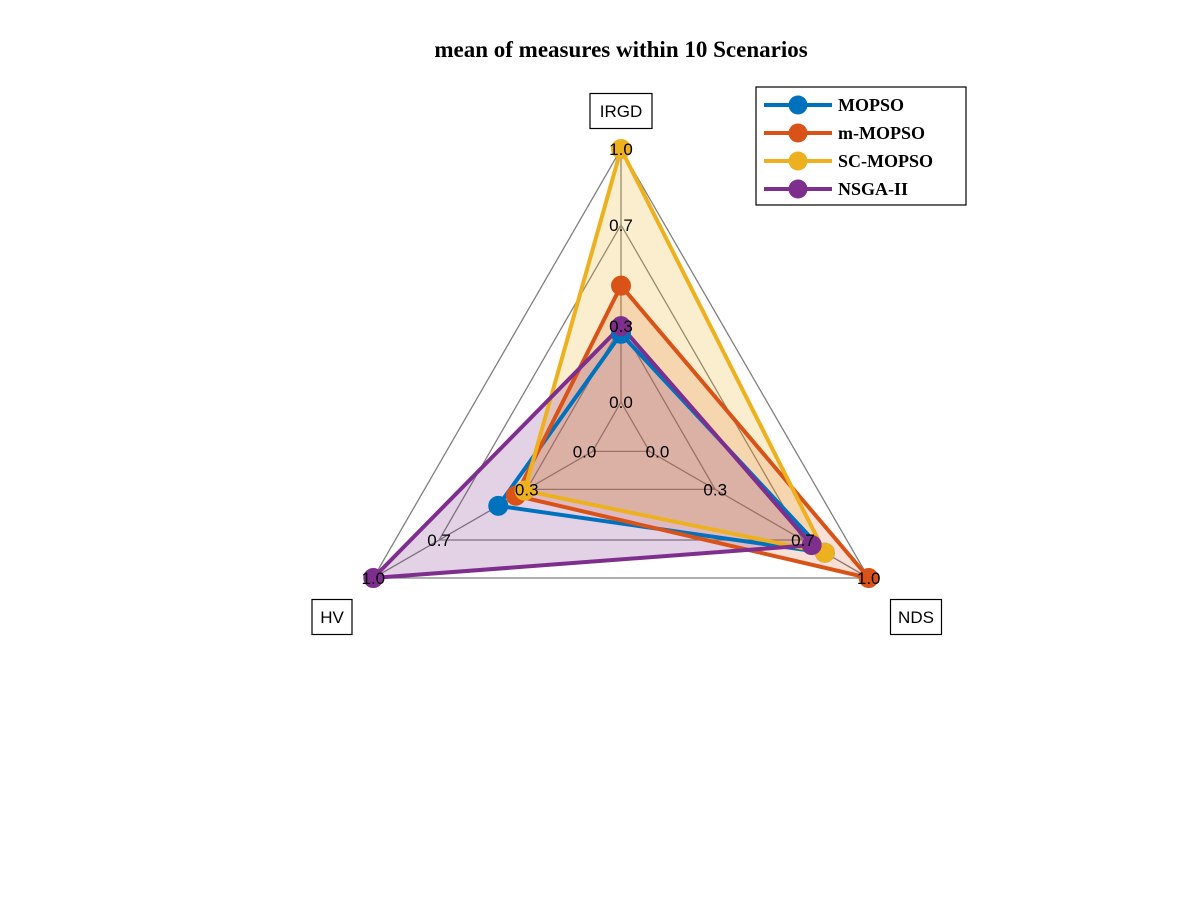 This screenshot has width=1200, height=900. I want to click on series-point-nsga-ii-irgd, so click(621, 326).